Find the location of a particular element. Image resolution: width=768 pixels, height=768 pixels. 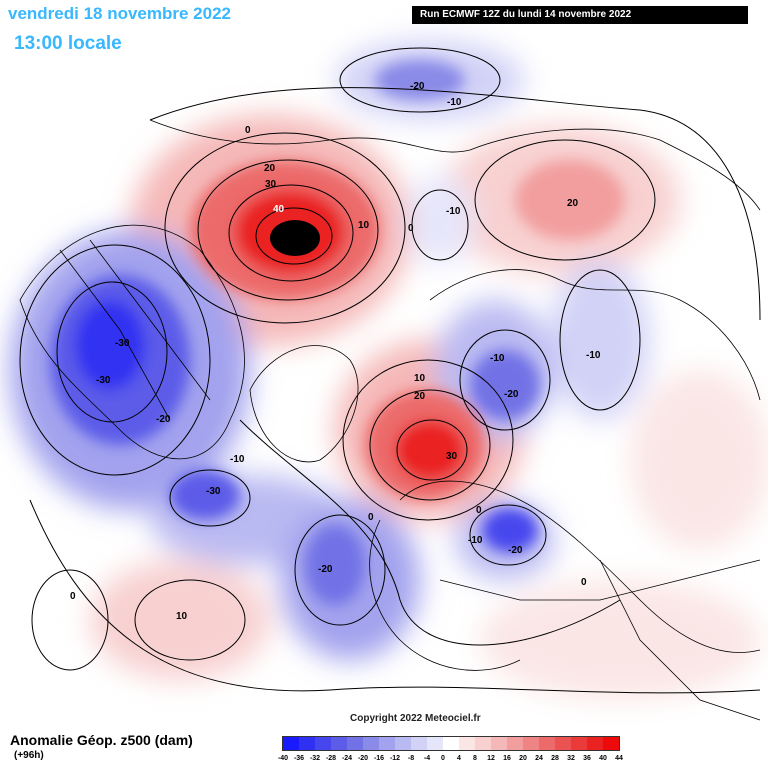

scale-tick-label: 8 is located at coordinates (475, 758).